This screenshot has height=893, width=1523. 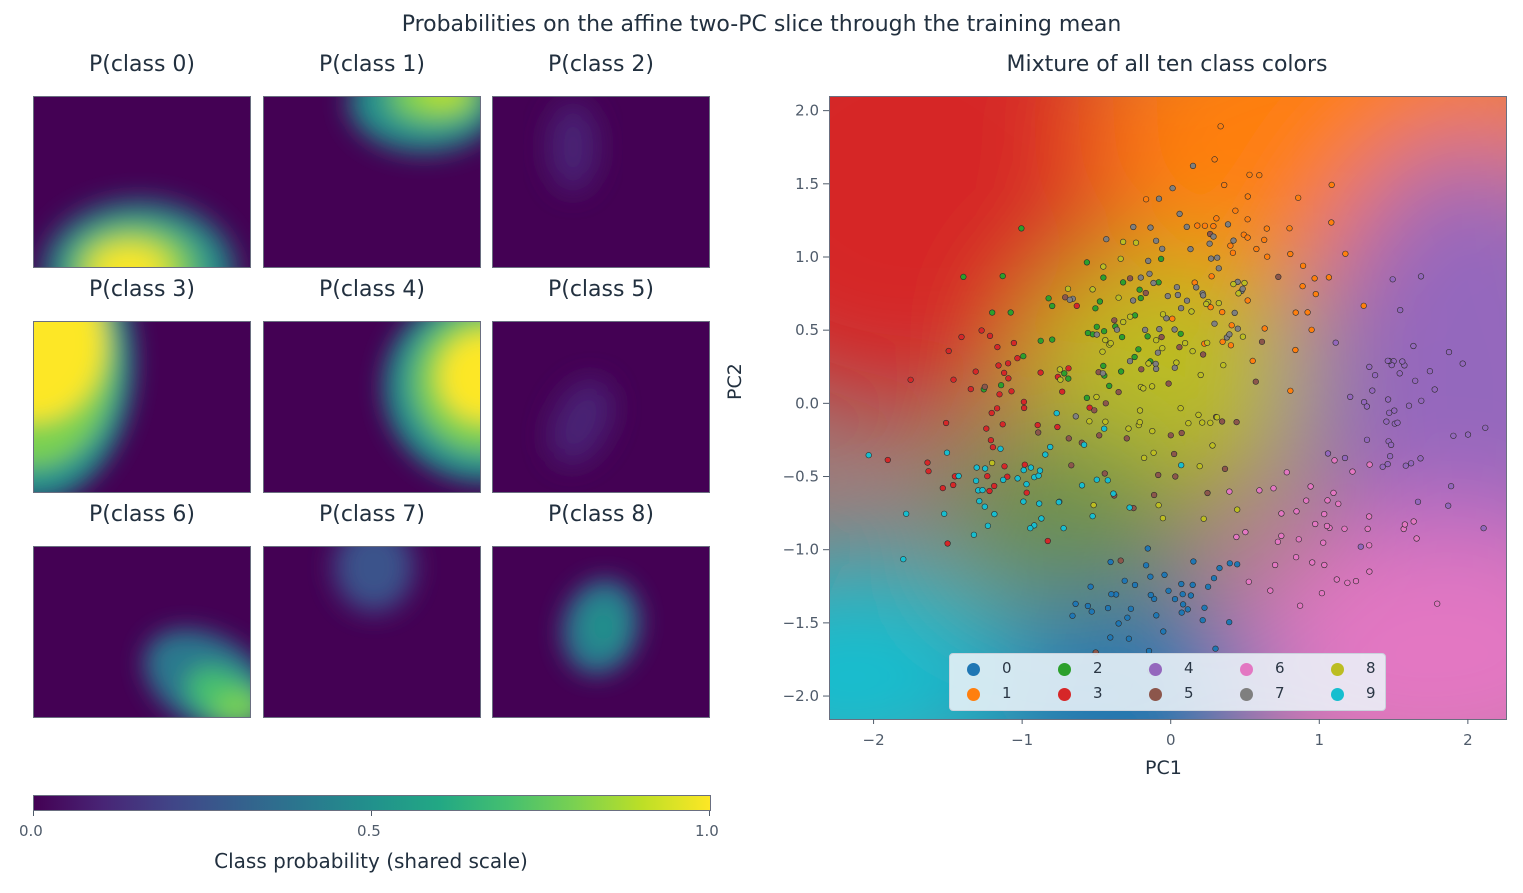 I want to click on y-tick-label: −0.5, so click(x=801, y=477).